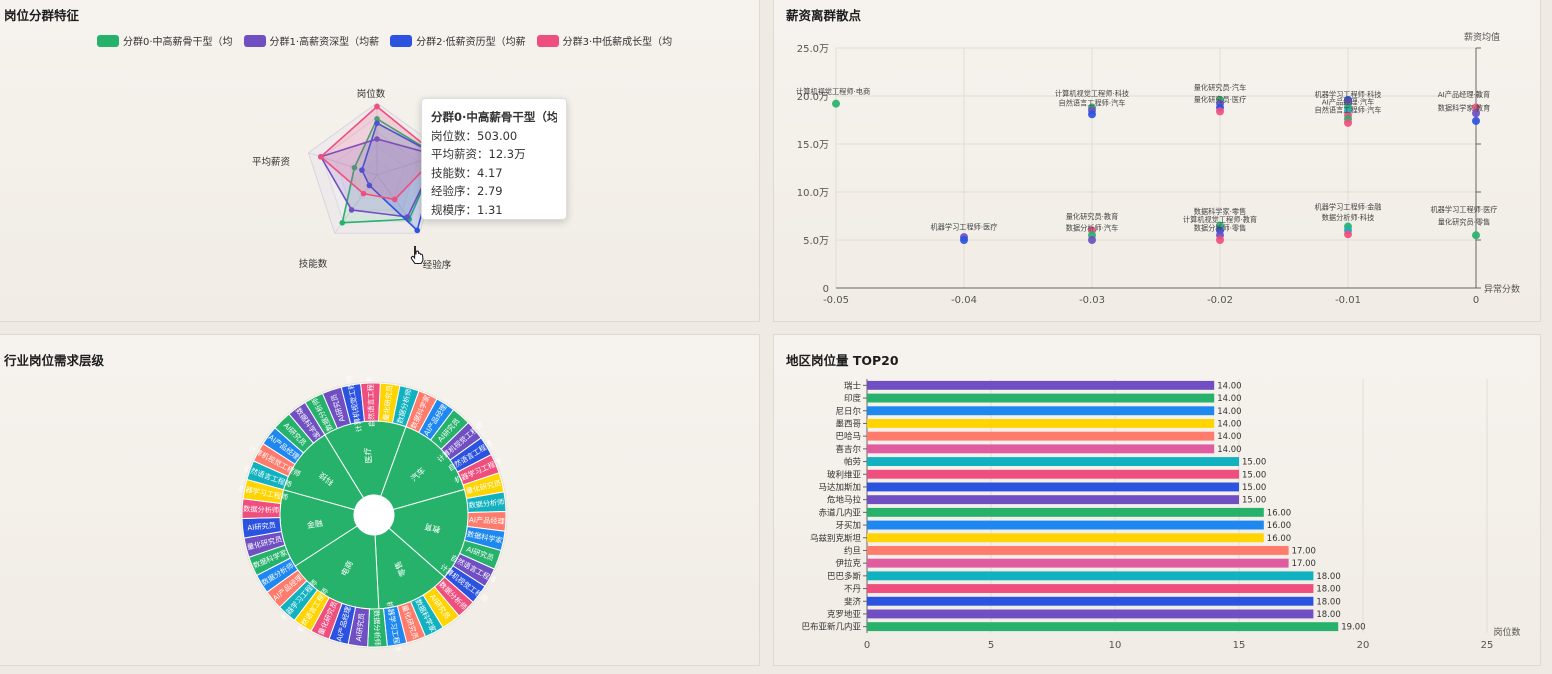  Describe the element at coordinates (371, 94) in the screenshot. I see `radar-indicator-label: 岗位数` at that location.